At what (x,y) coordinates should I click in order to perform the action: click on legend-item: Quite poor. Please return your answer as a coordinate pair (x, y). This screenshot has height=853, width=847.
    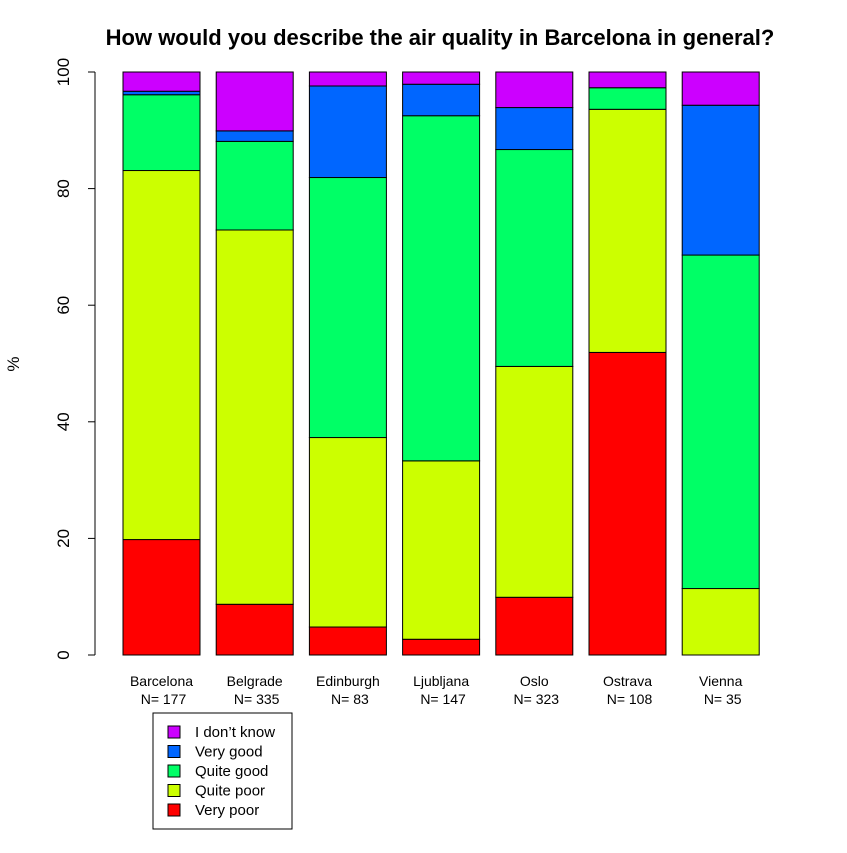
    Looking at the image, I should click on (216, 791).